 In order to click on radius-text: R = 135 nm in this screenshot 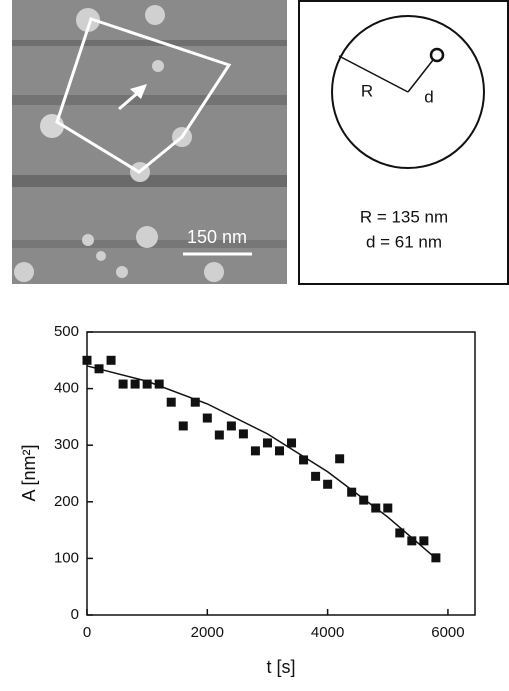, I will do `click(404, 216)`.